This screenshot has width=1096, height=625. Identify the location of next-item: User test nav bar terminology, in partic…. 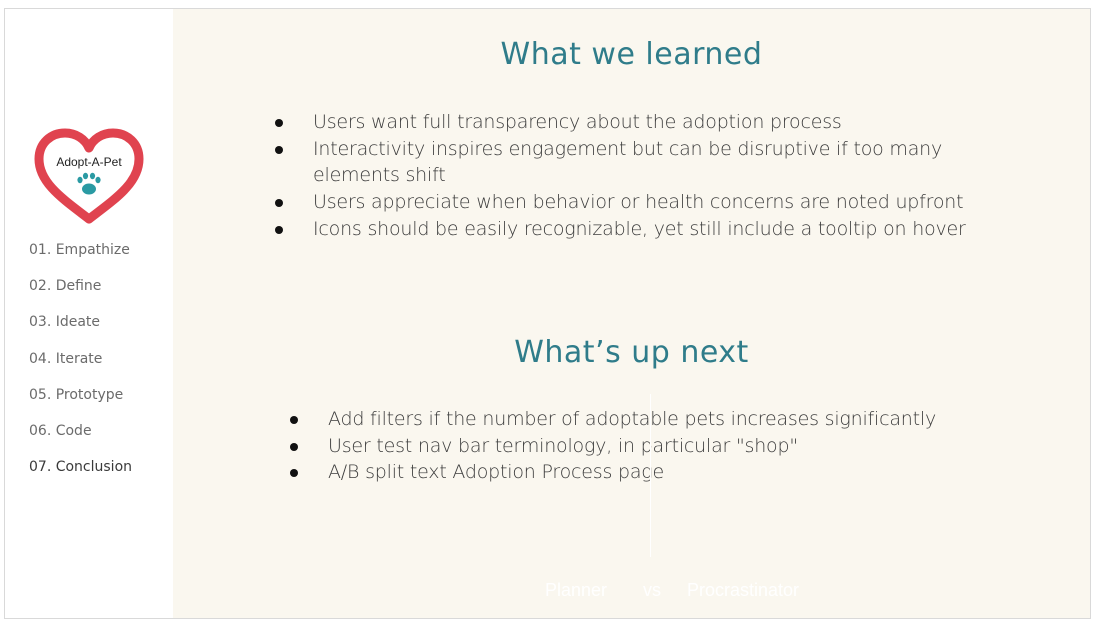
(640, 446).